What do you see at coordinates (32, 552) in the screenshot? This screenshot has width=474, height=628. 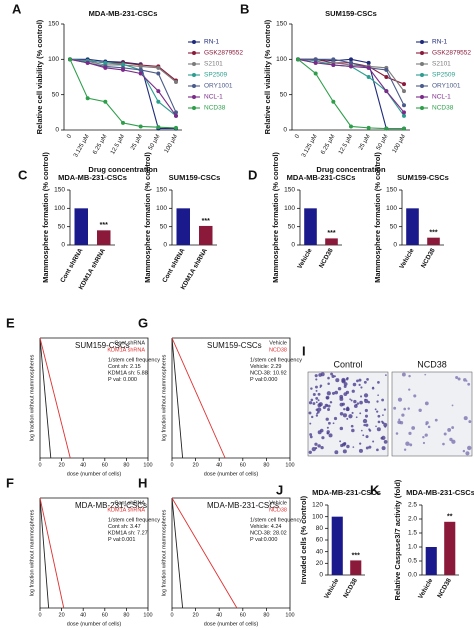 I see `y-axis-label: log fraction without mammospheres` at bounding box center [32, 552].